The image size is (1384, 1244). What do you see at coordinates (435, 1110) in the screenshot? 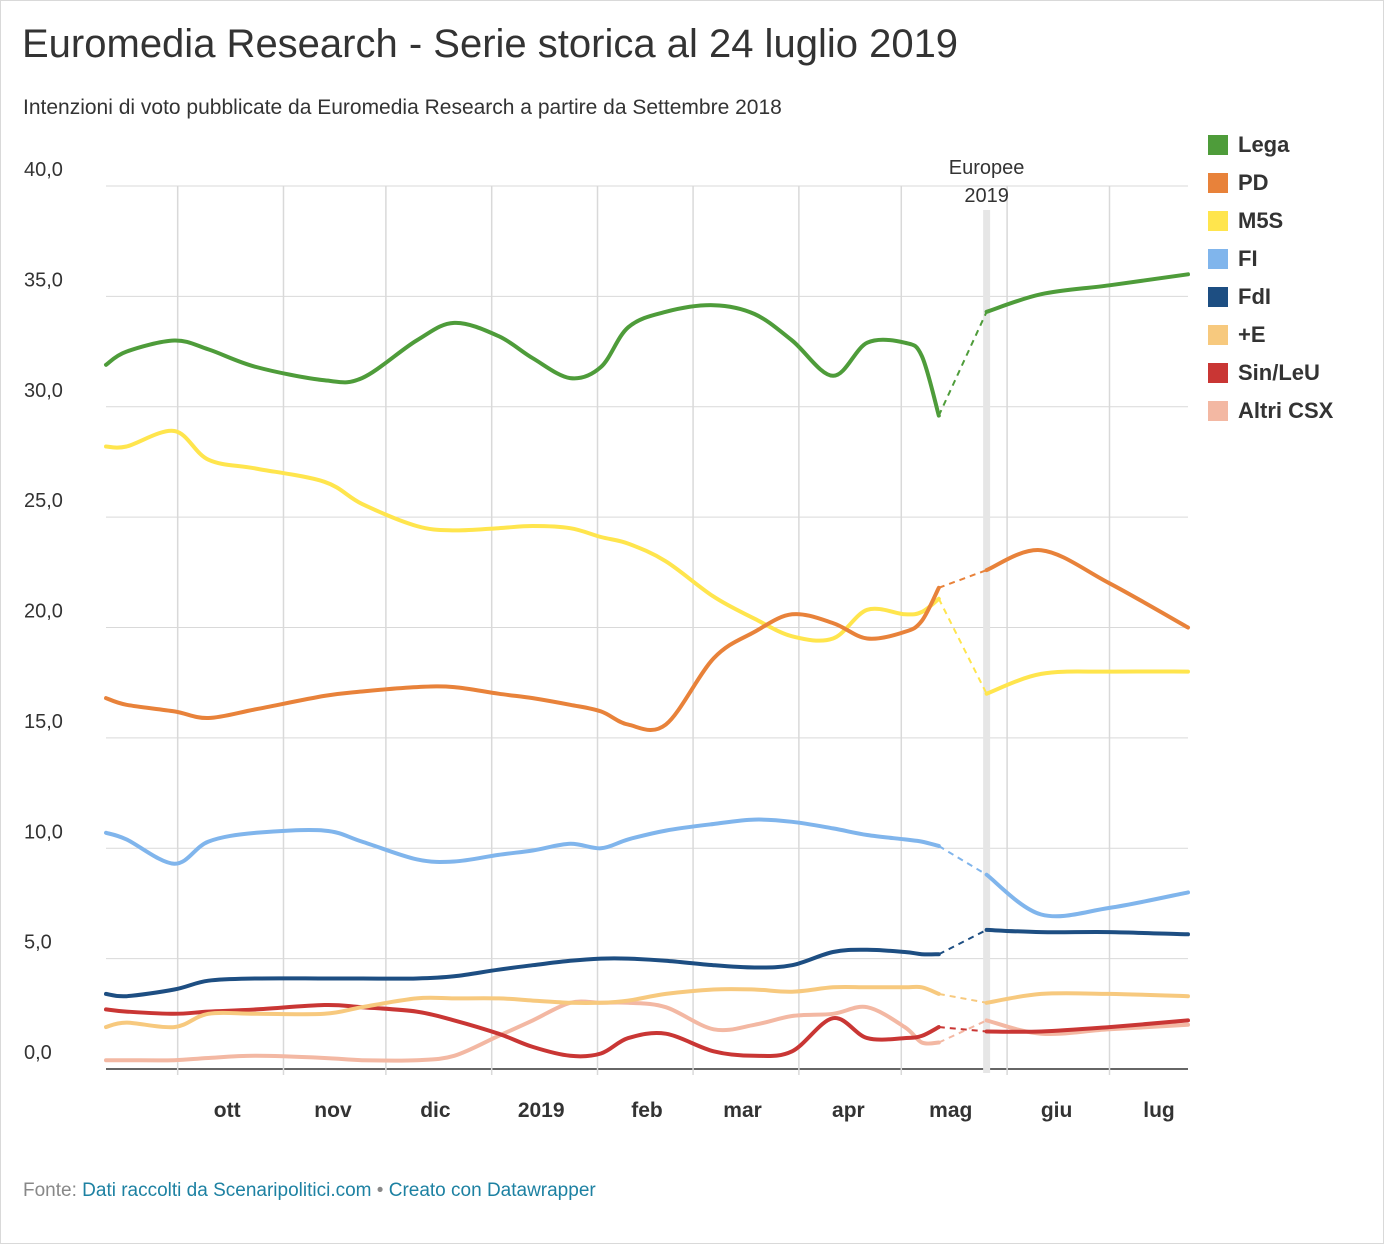
I see `x-tick-label: dic` at bounding box center [435, 1110].